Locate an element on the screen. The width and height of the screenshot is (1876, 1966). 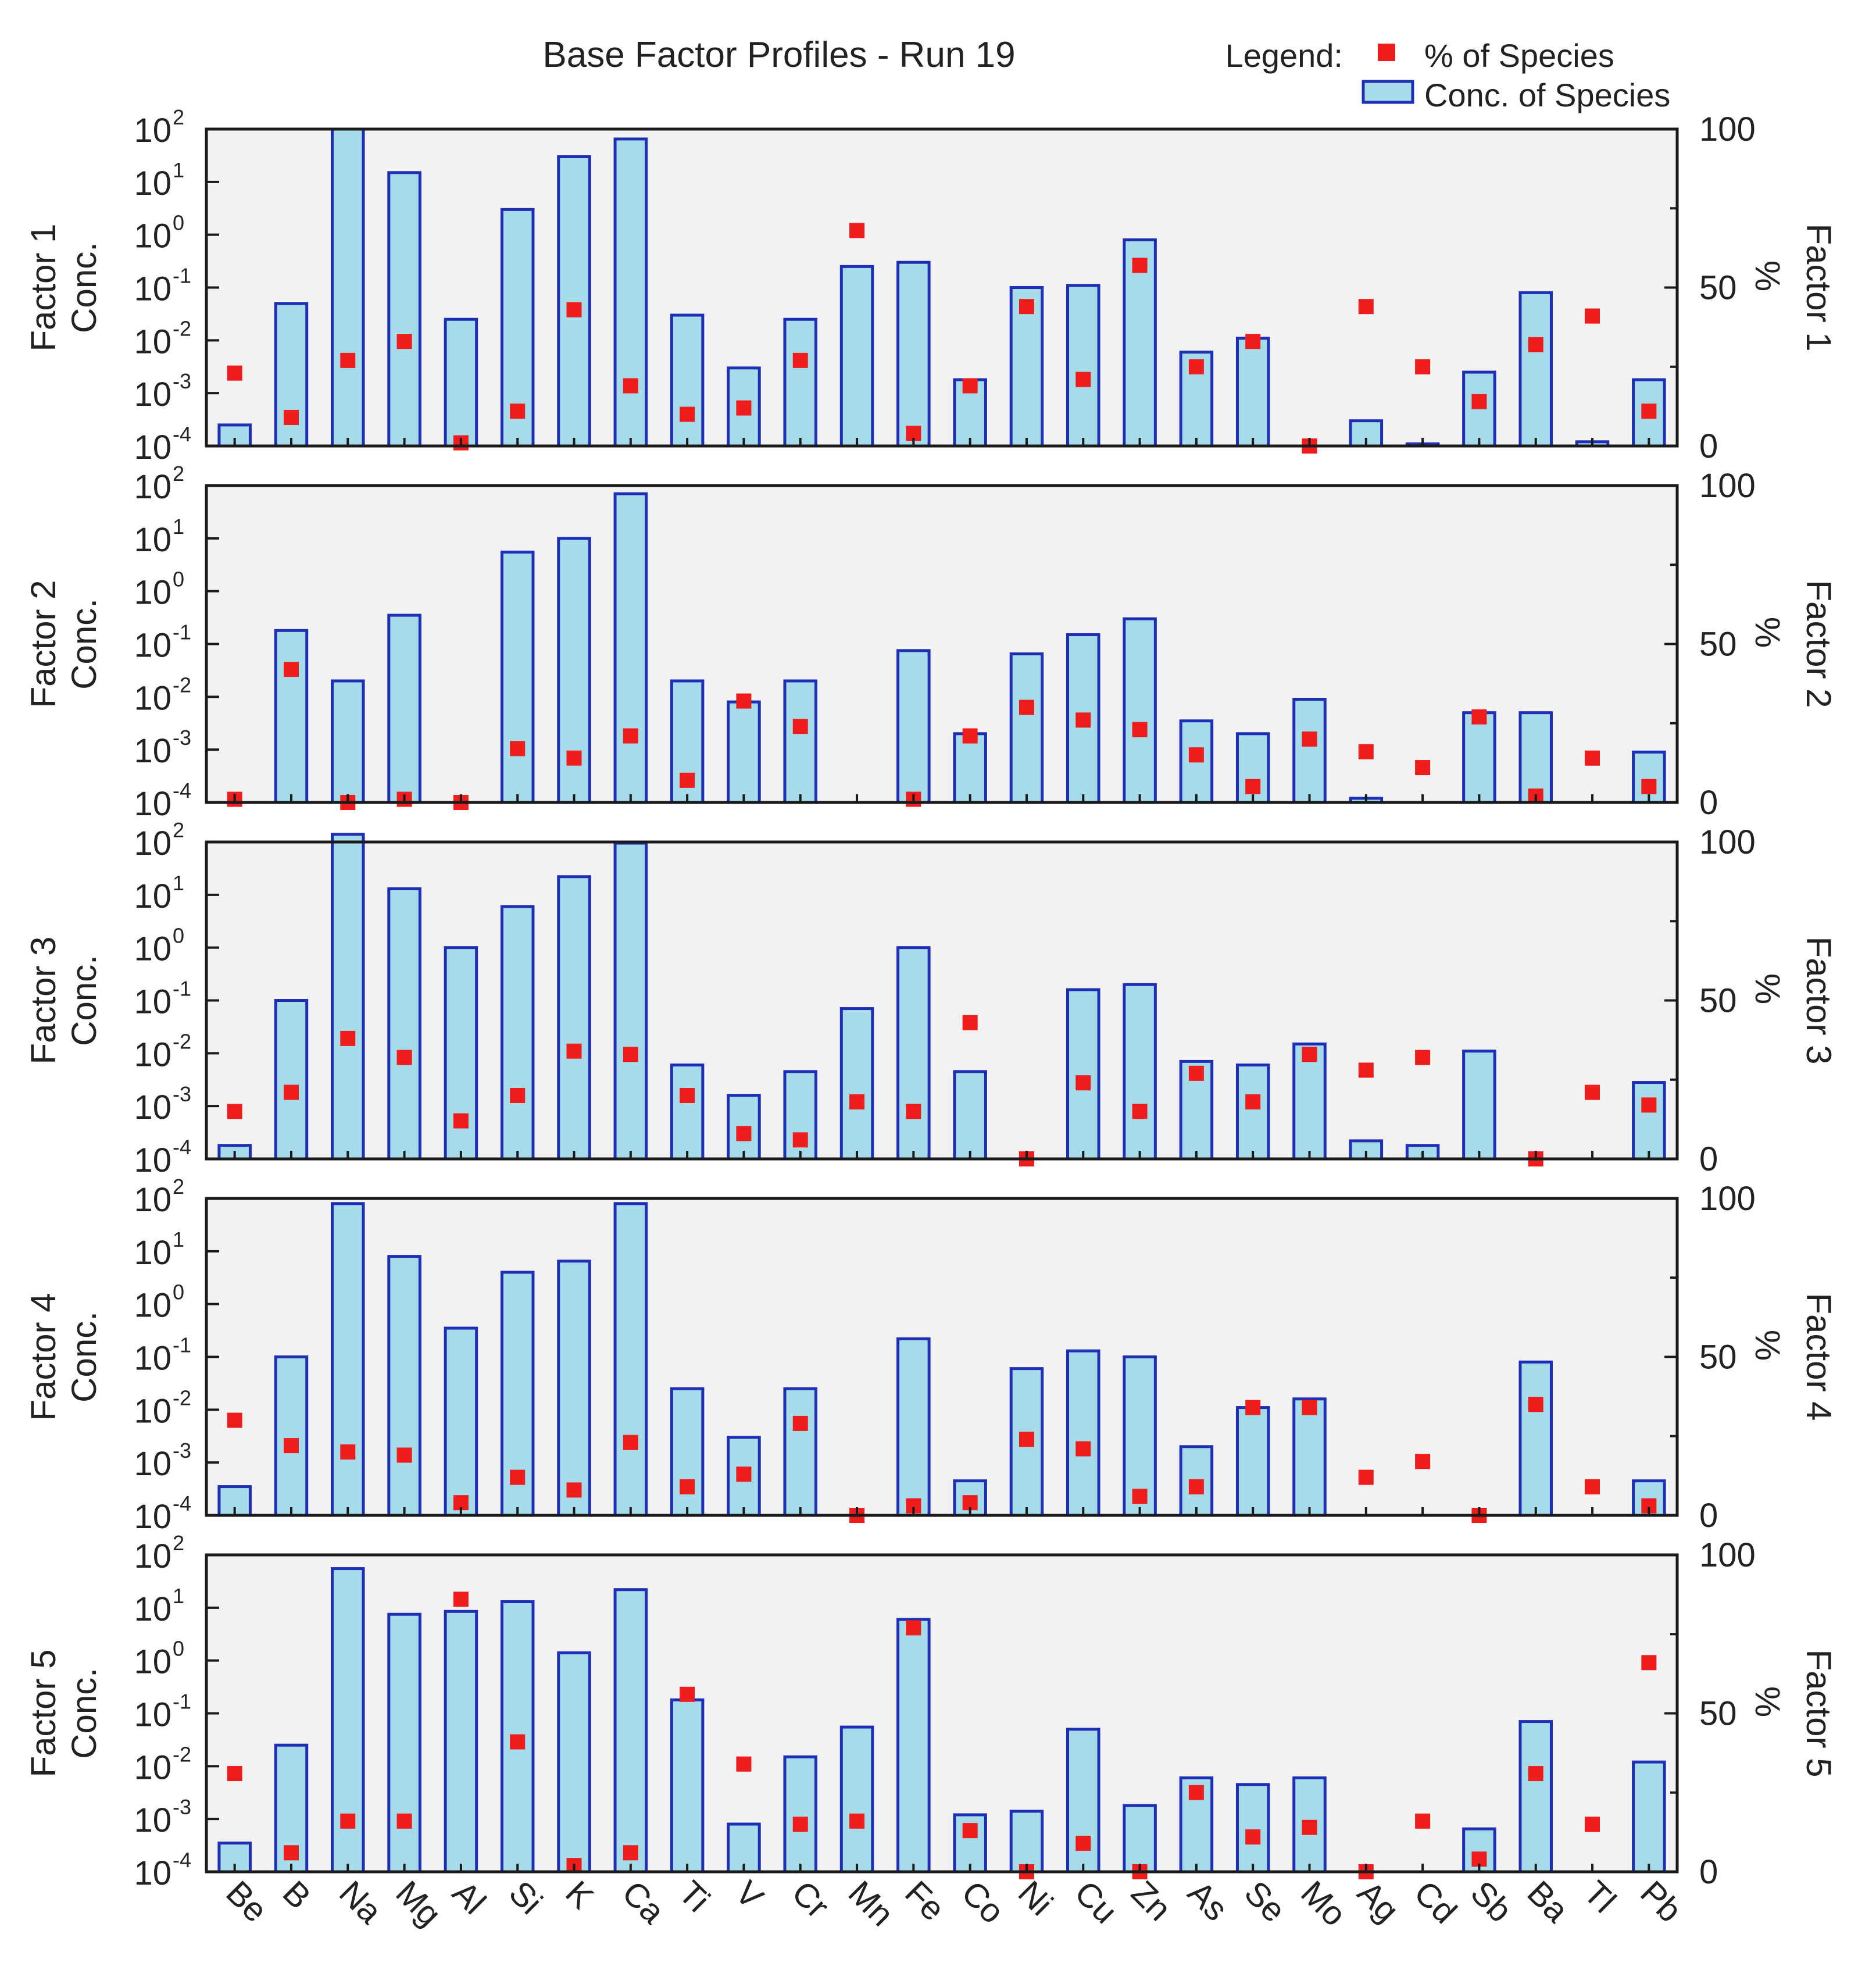
y-axis-title-unit: Conc. is located at coordinates (84, 1713).